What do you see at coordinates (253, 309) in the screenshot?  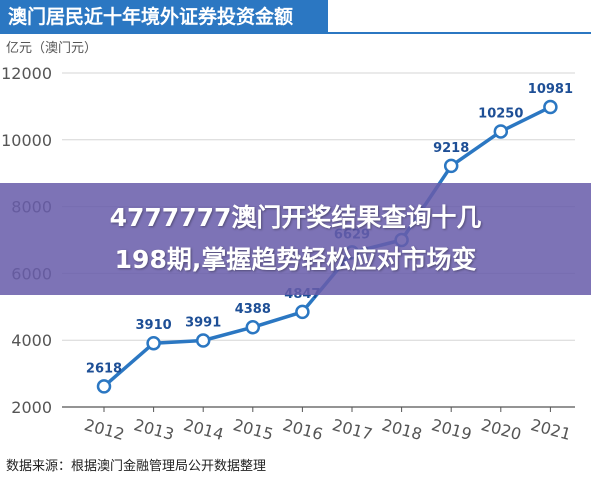 I see `data-label: 4388` at bounding box center [253, 309].